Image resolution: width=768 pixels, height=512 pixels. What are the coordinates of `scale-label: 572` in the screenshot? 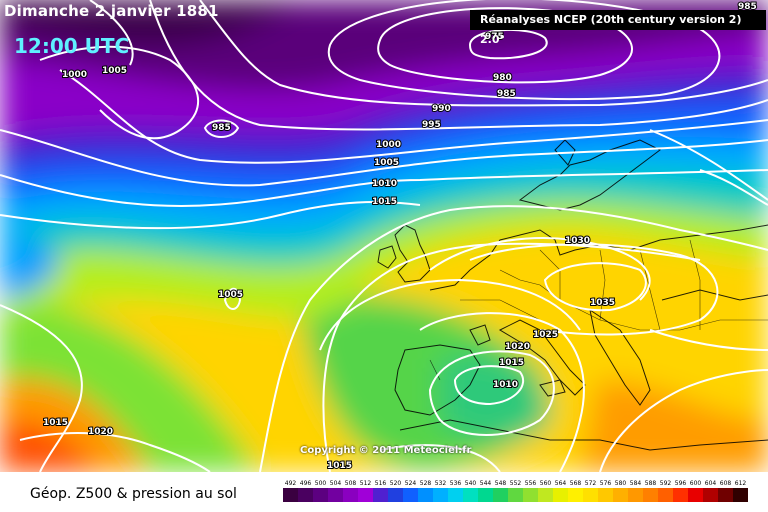 It's located at (591, 483).